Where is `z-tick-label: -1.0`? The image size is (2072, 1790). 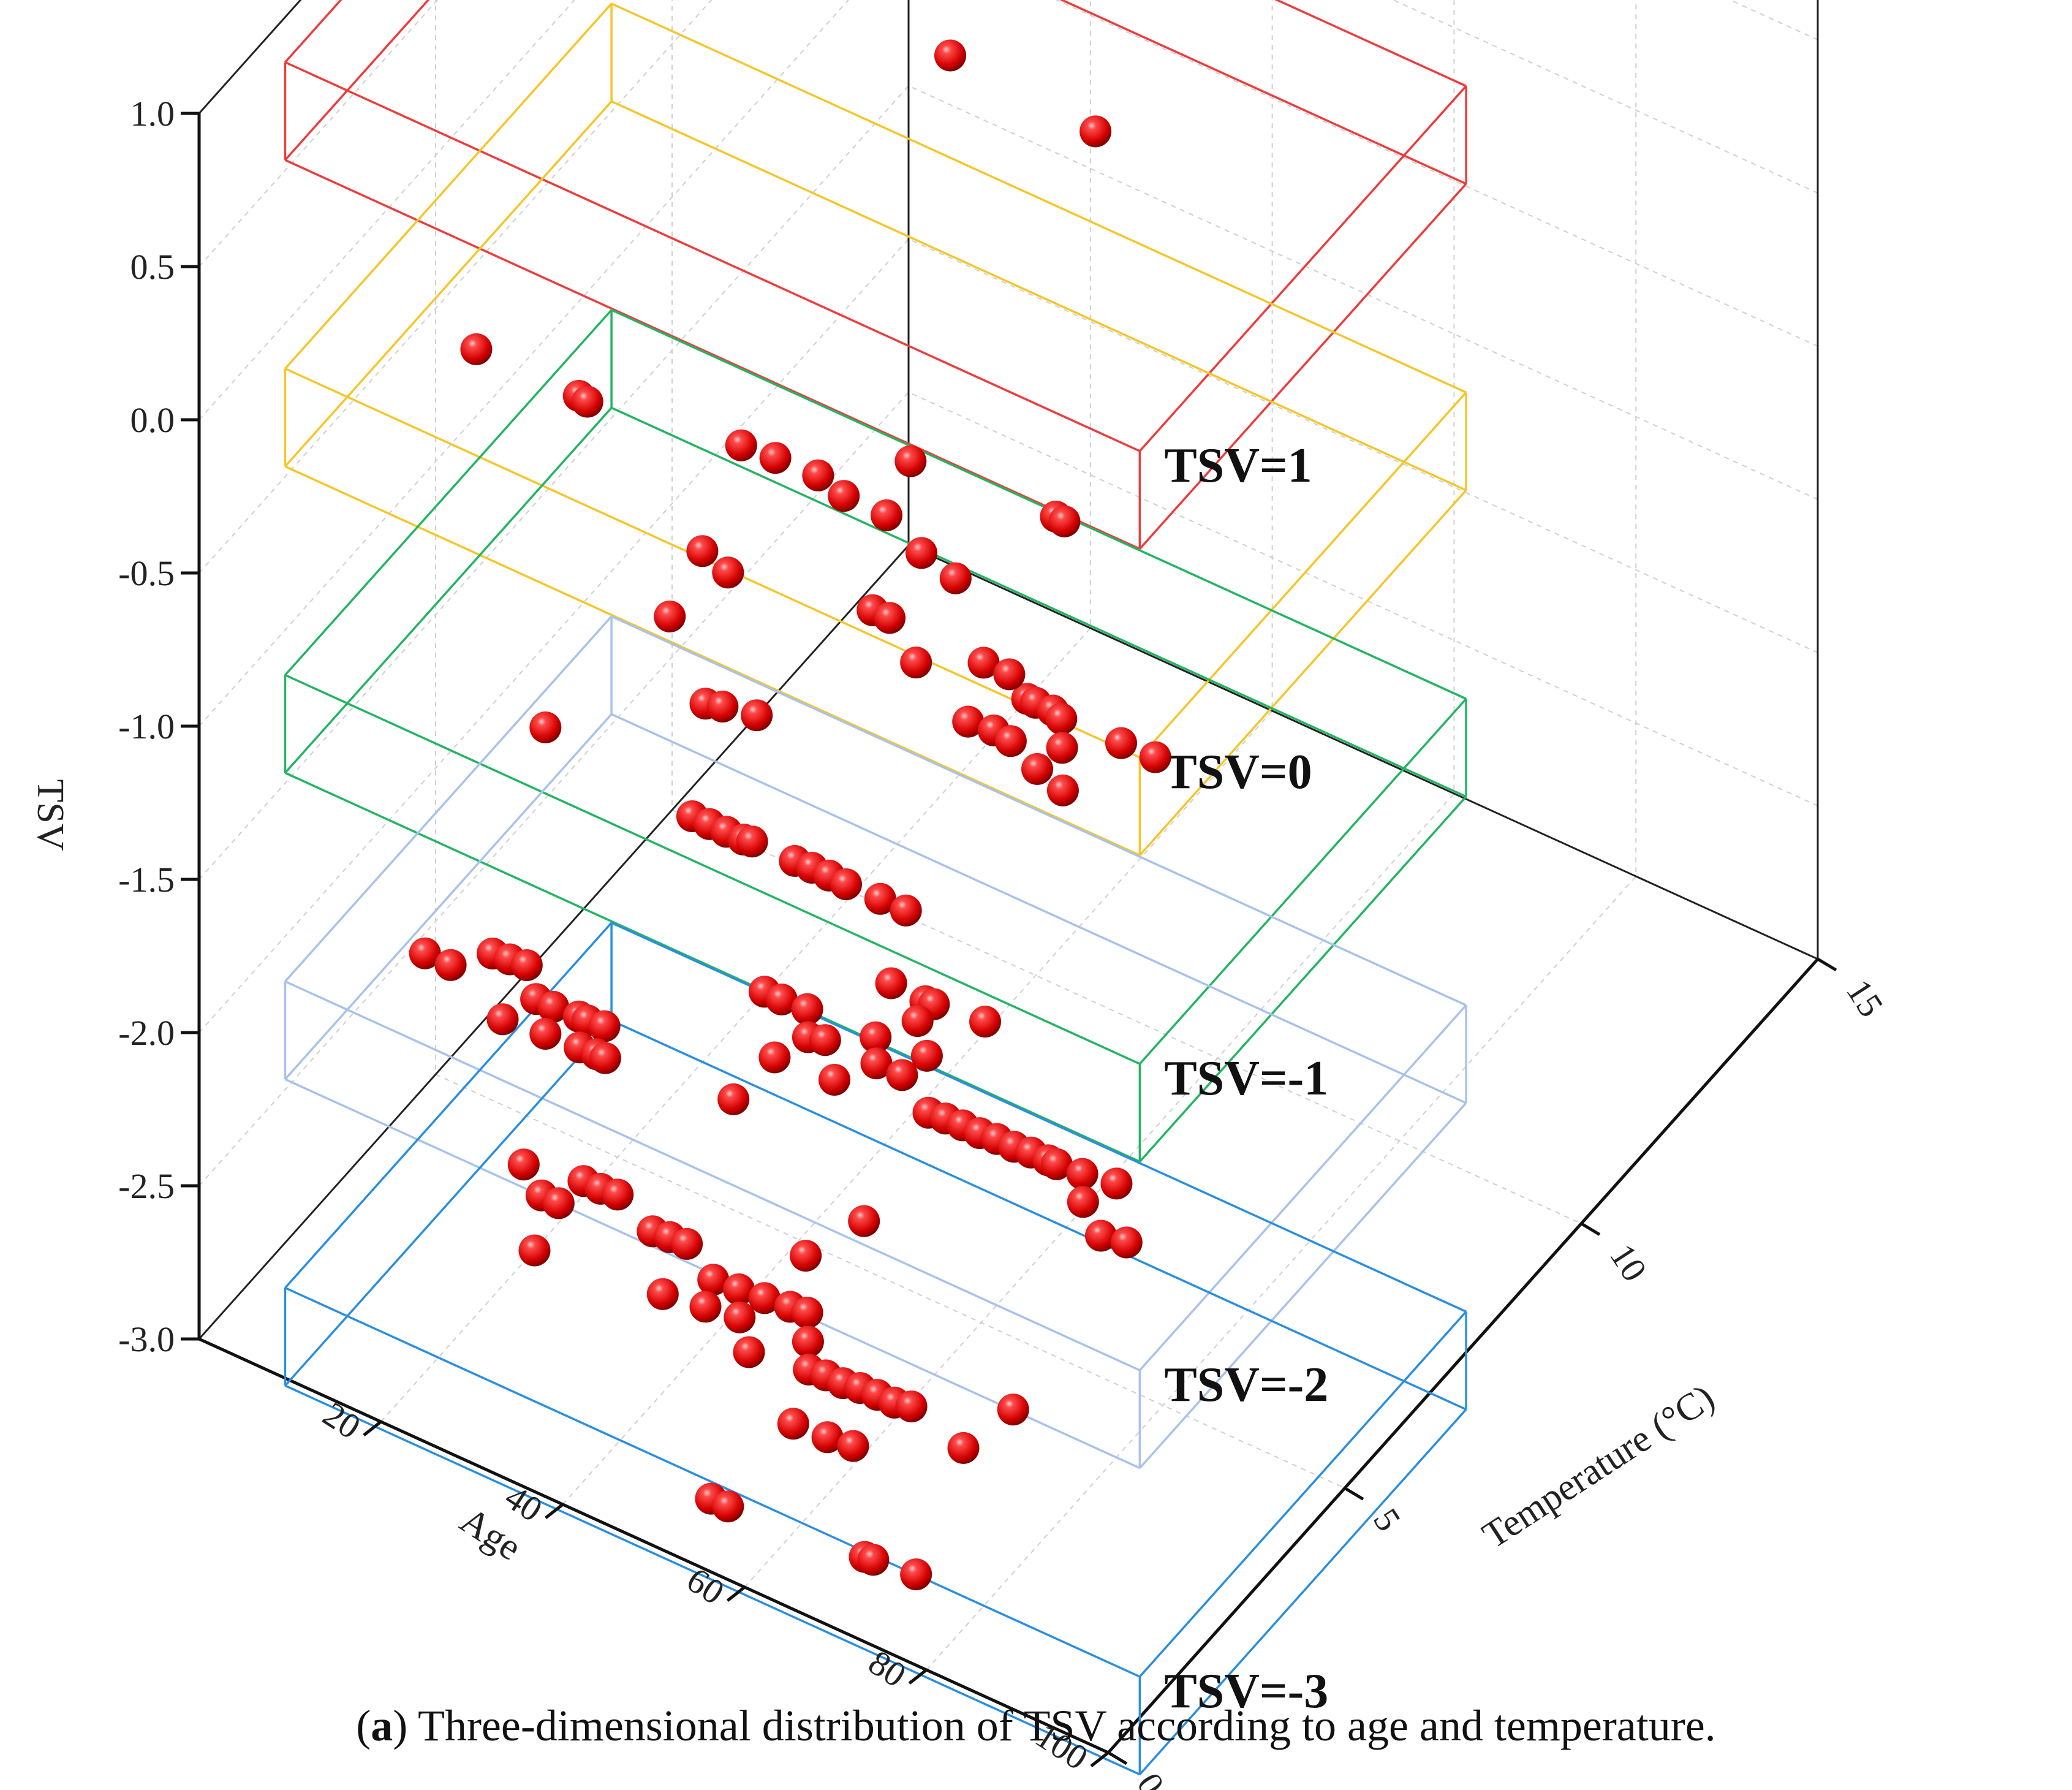 z-tick-label: -1.0 is located at coordinates (146, 726).